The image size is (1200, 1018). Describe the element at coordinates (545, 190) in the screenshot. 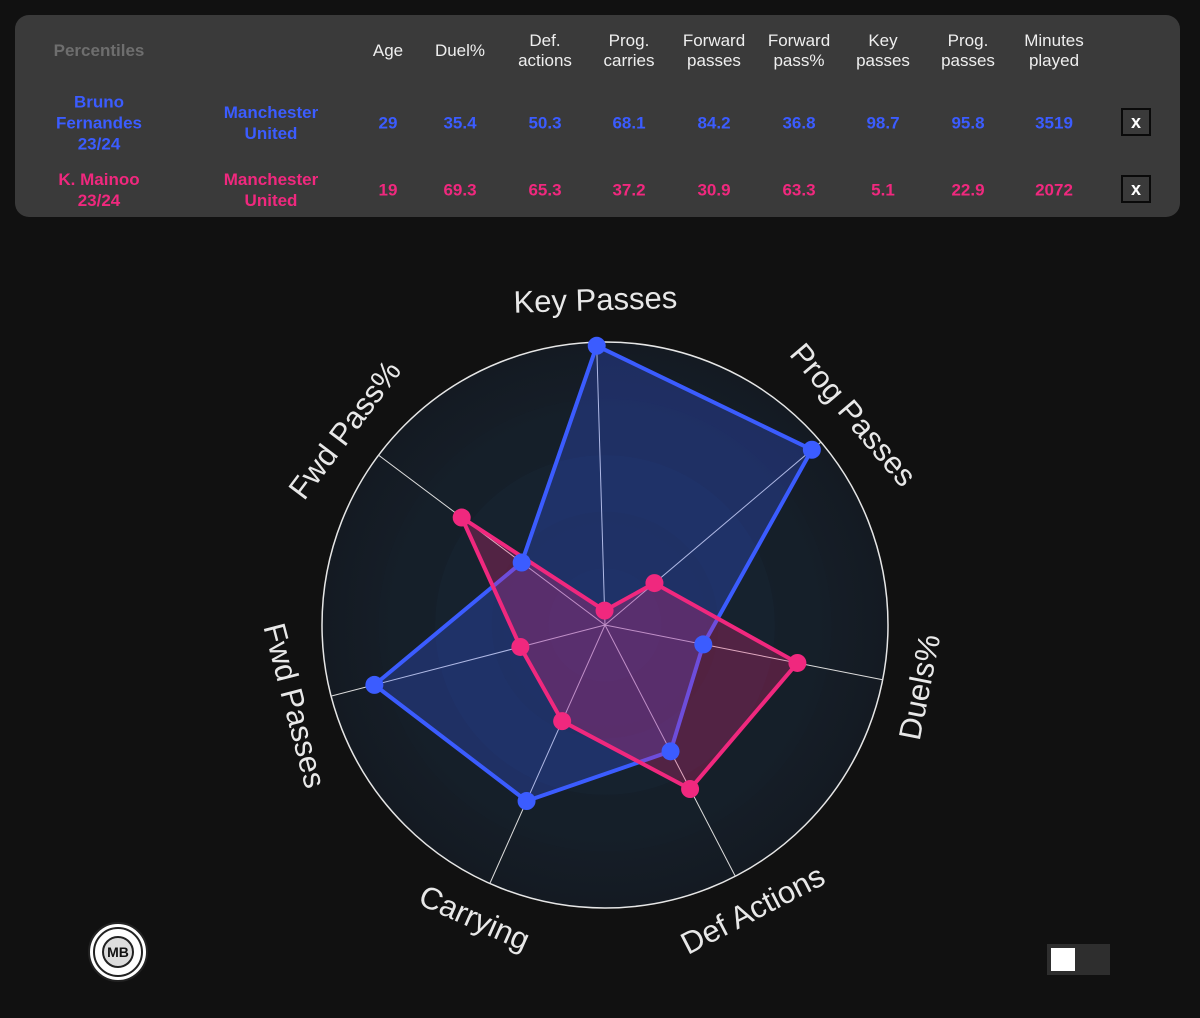

I see `stat-value-def: 65.3` at that location.